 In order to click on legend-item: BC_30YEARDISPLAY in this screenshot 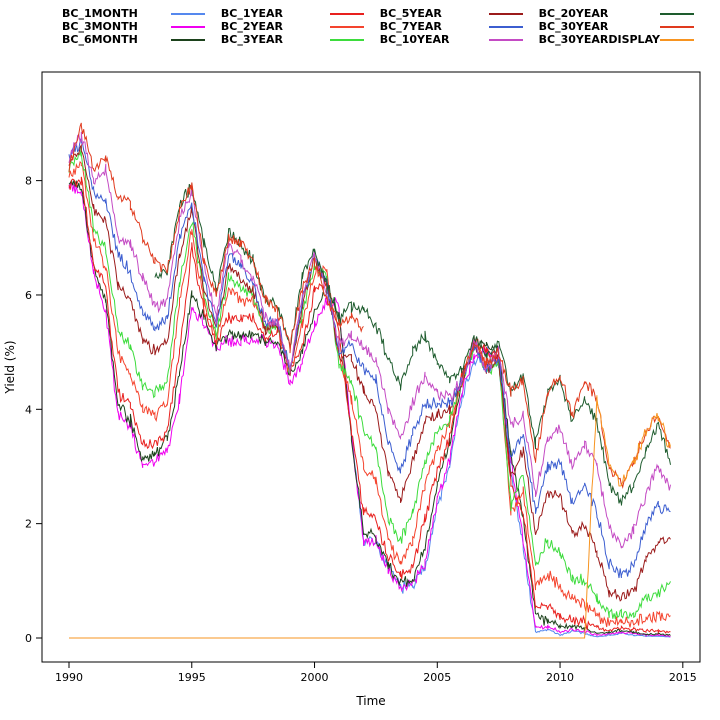, I will do `click(621, 39)`.